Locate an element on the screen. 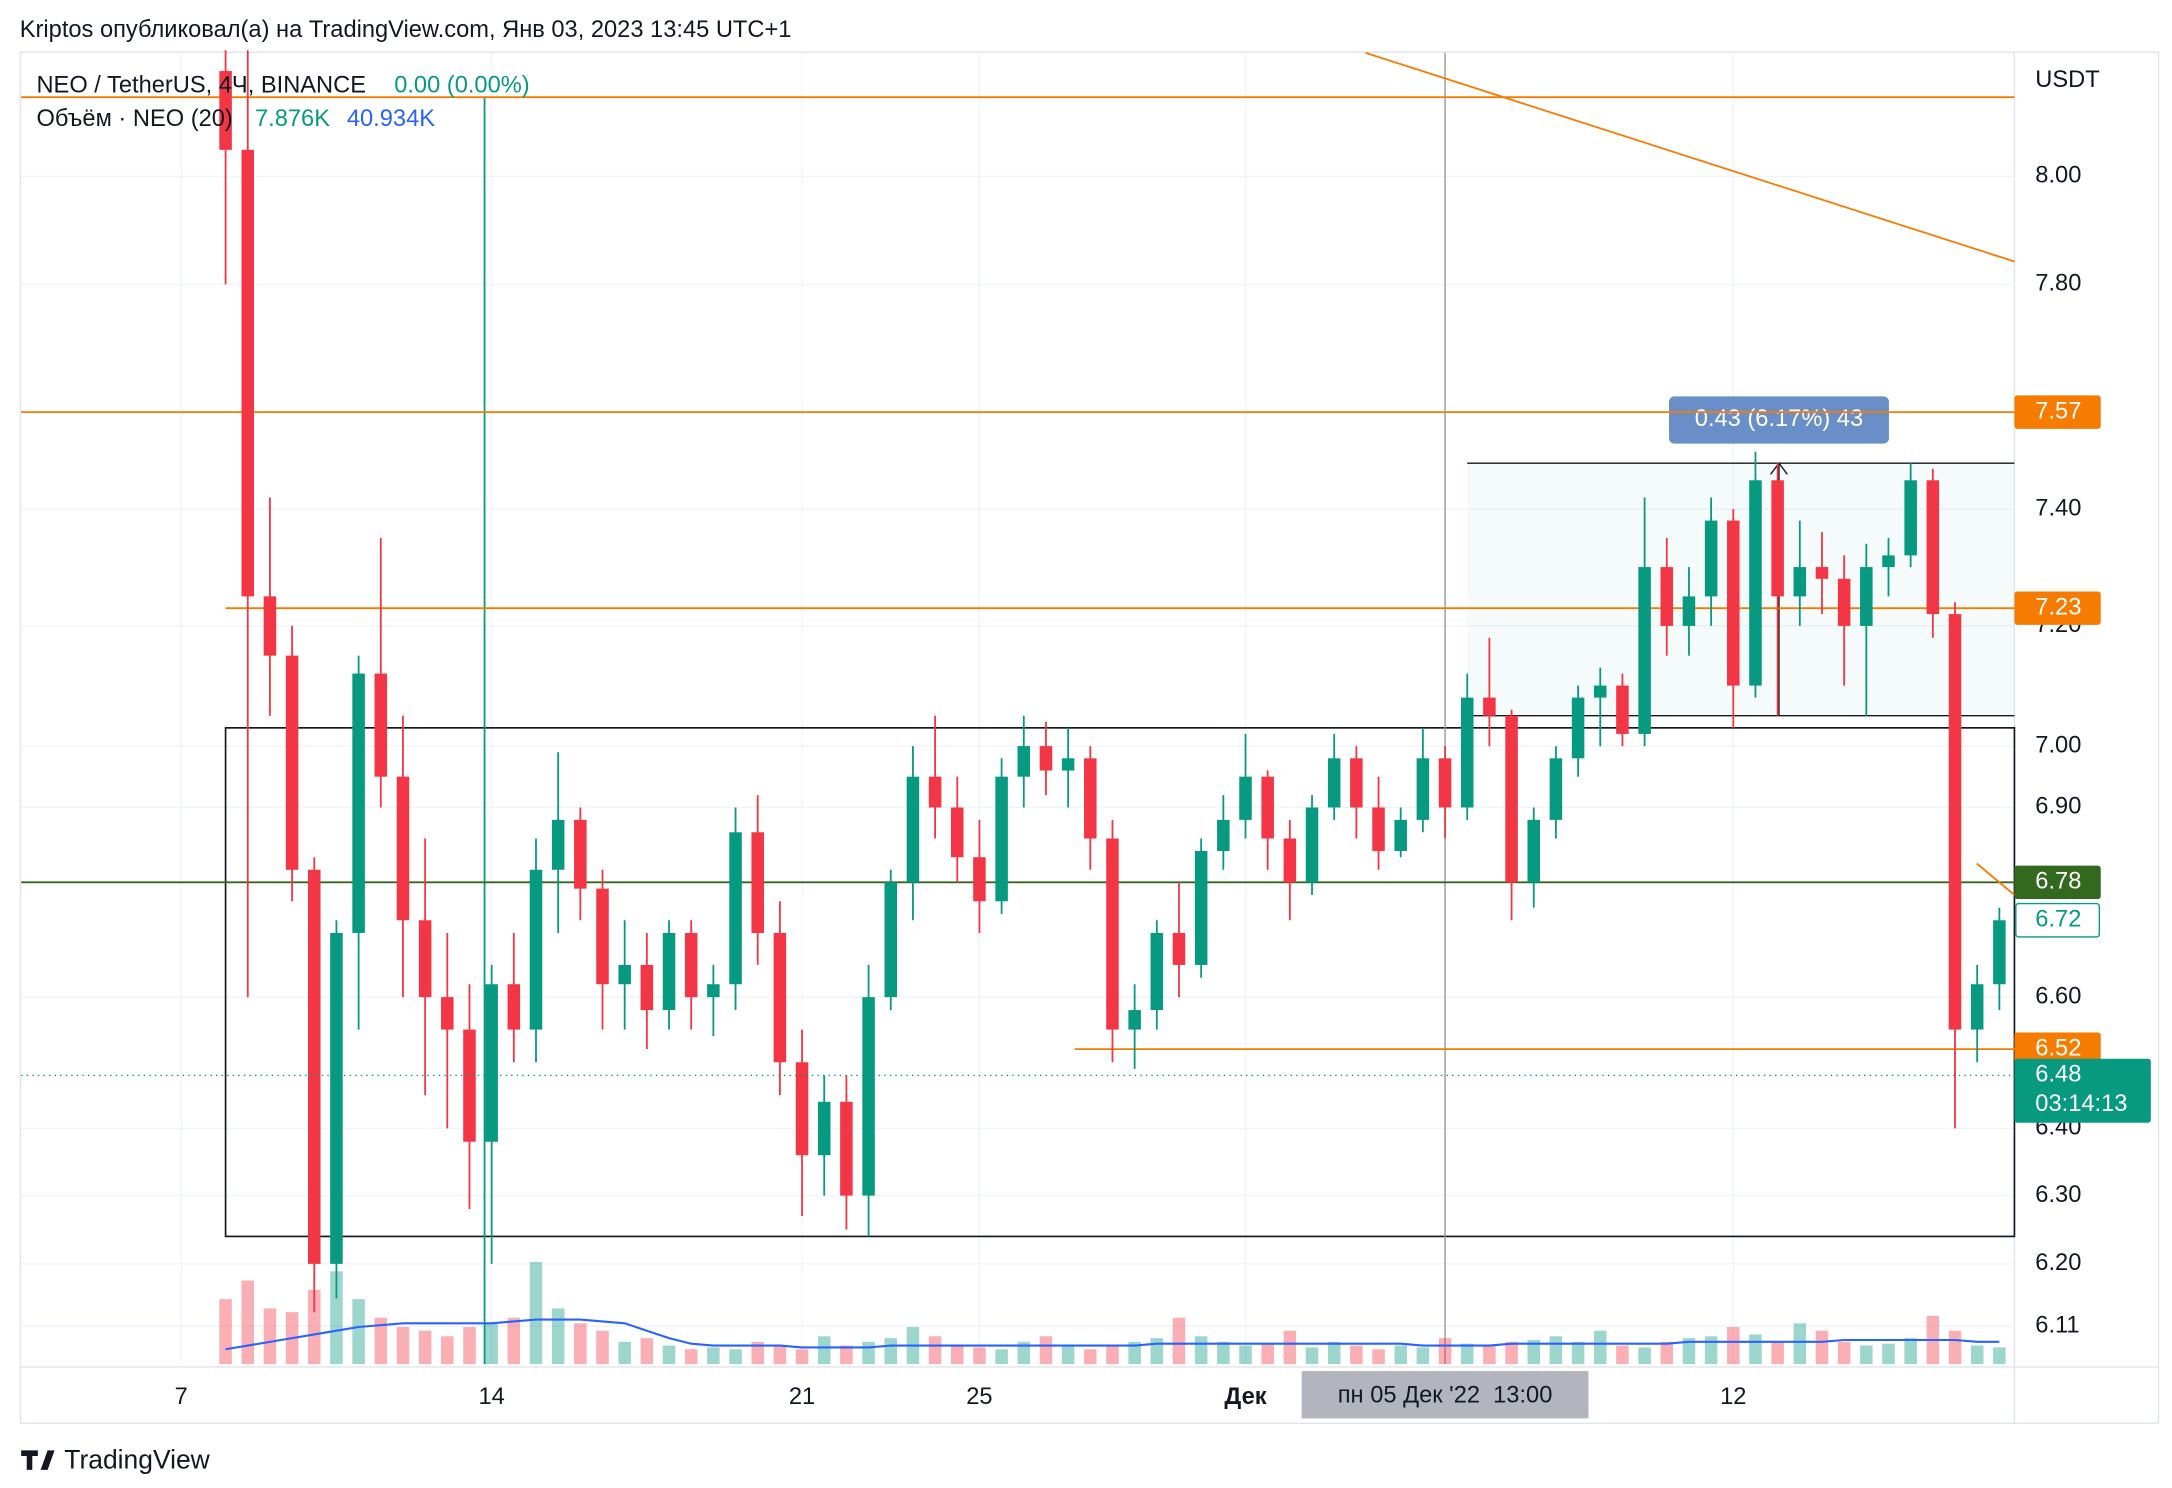 This screenshot has width=2172, height=1488. x-tick-label: 25 is located at coordinates (979, 1397).